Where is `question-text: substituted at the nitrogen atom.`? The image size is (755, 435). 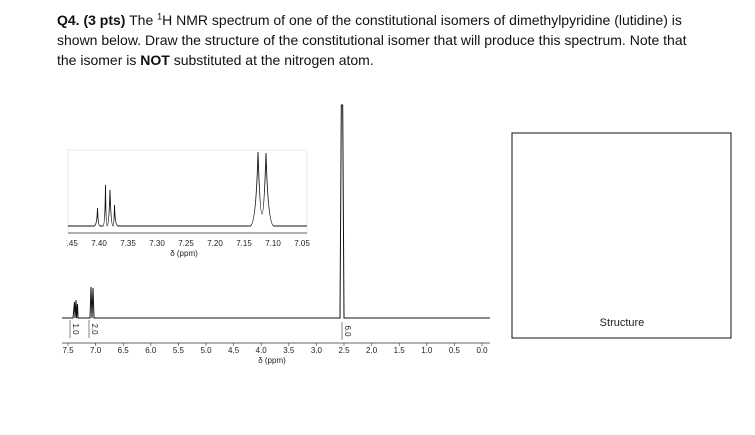 question-text: substituted at the nitrogen atom. is located at coordinates (271, 60).